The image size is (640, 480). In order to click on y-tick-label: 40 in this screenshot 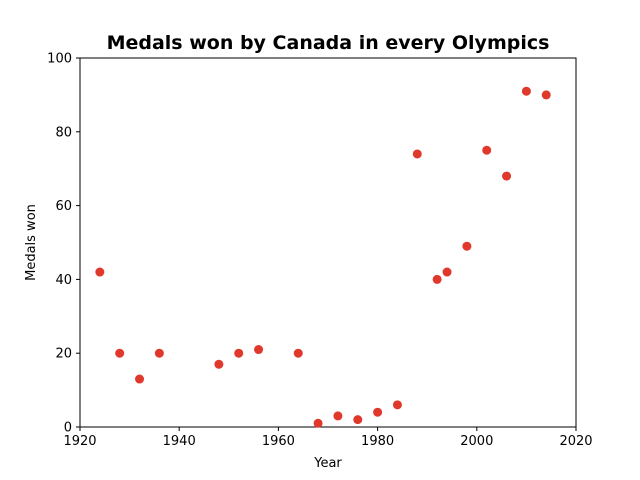, I will do `click(63, 280)`.